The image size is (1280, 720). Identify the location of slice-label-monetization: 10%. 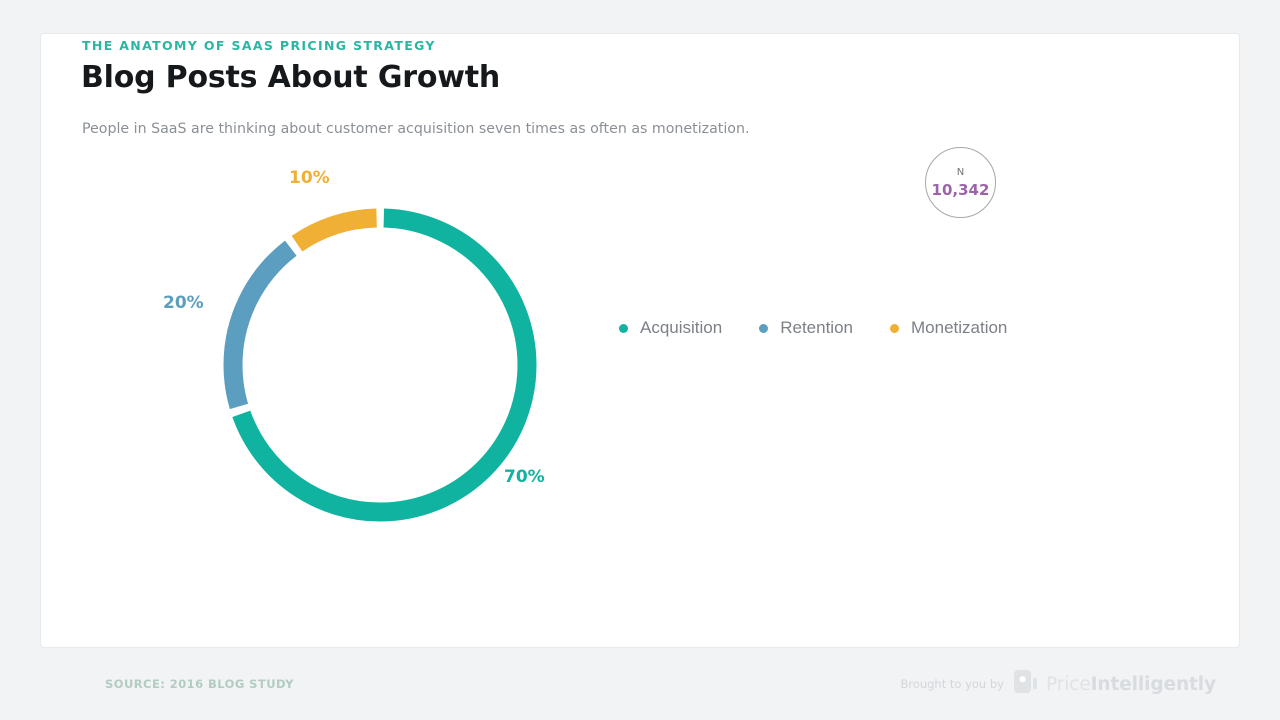
(309, 178).